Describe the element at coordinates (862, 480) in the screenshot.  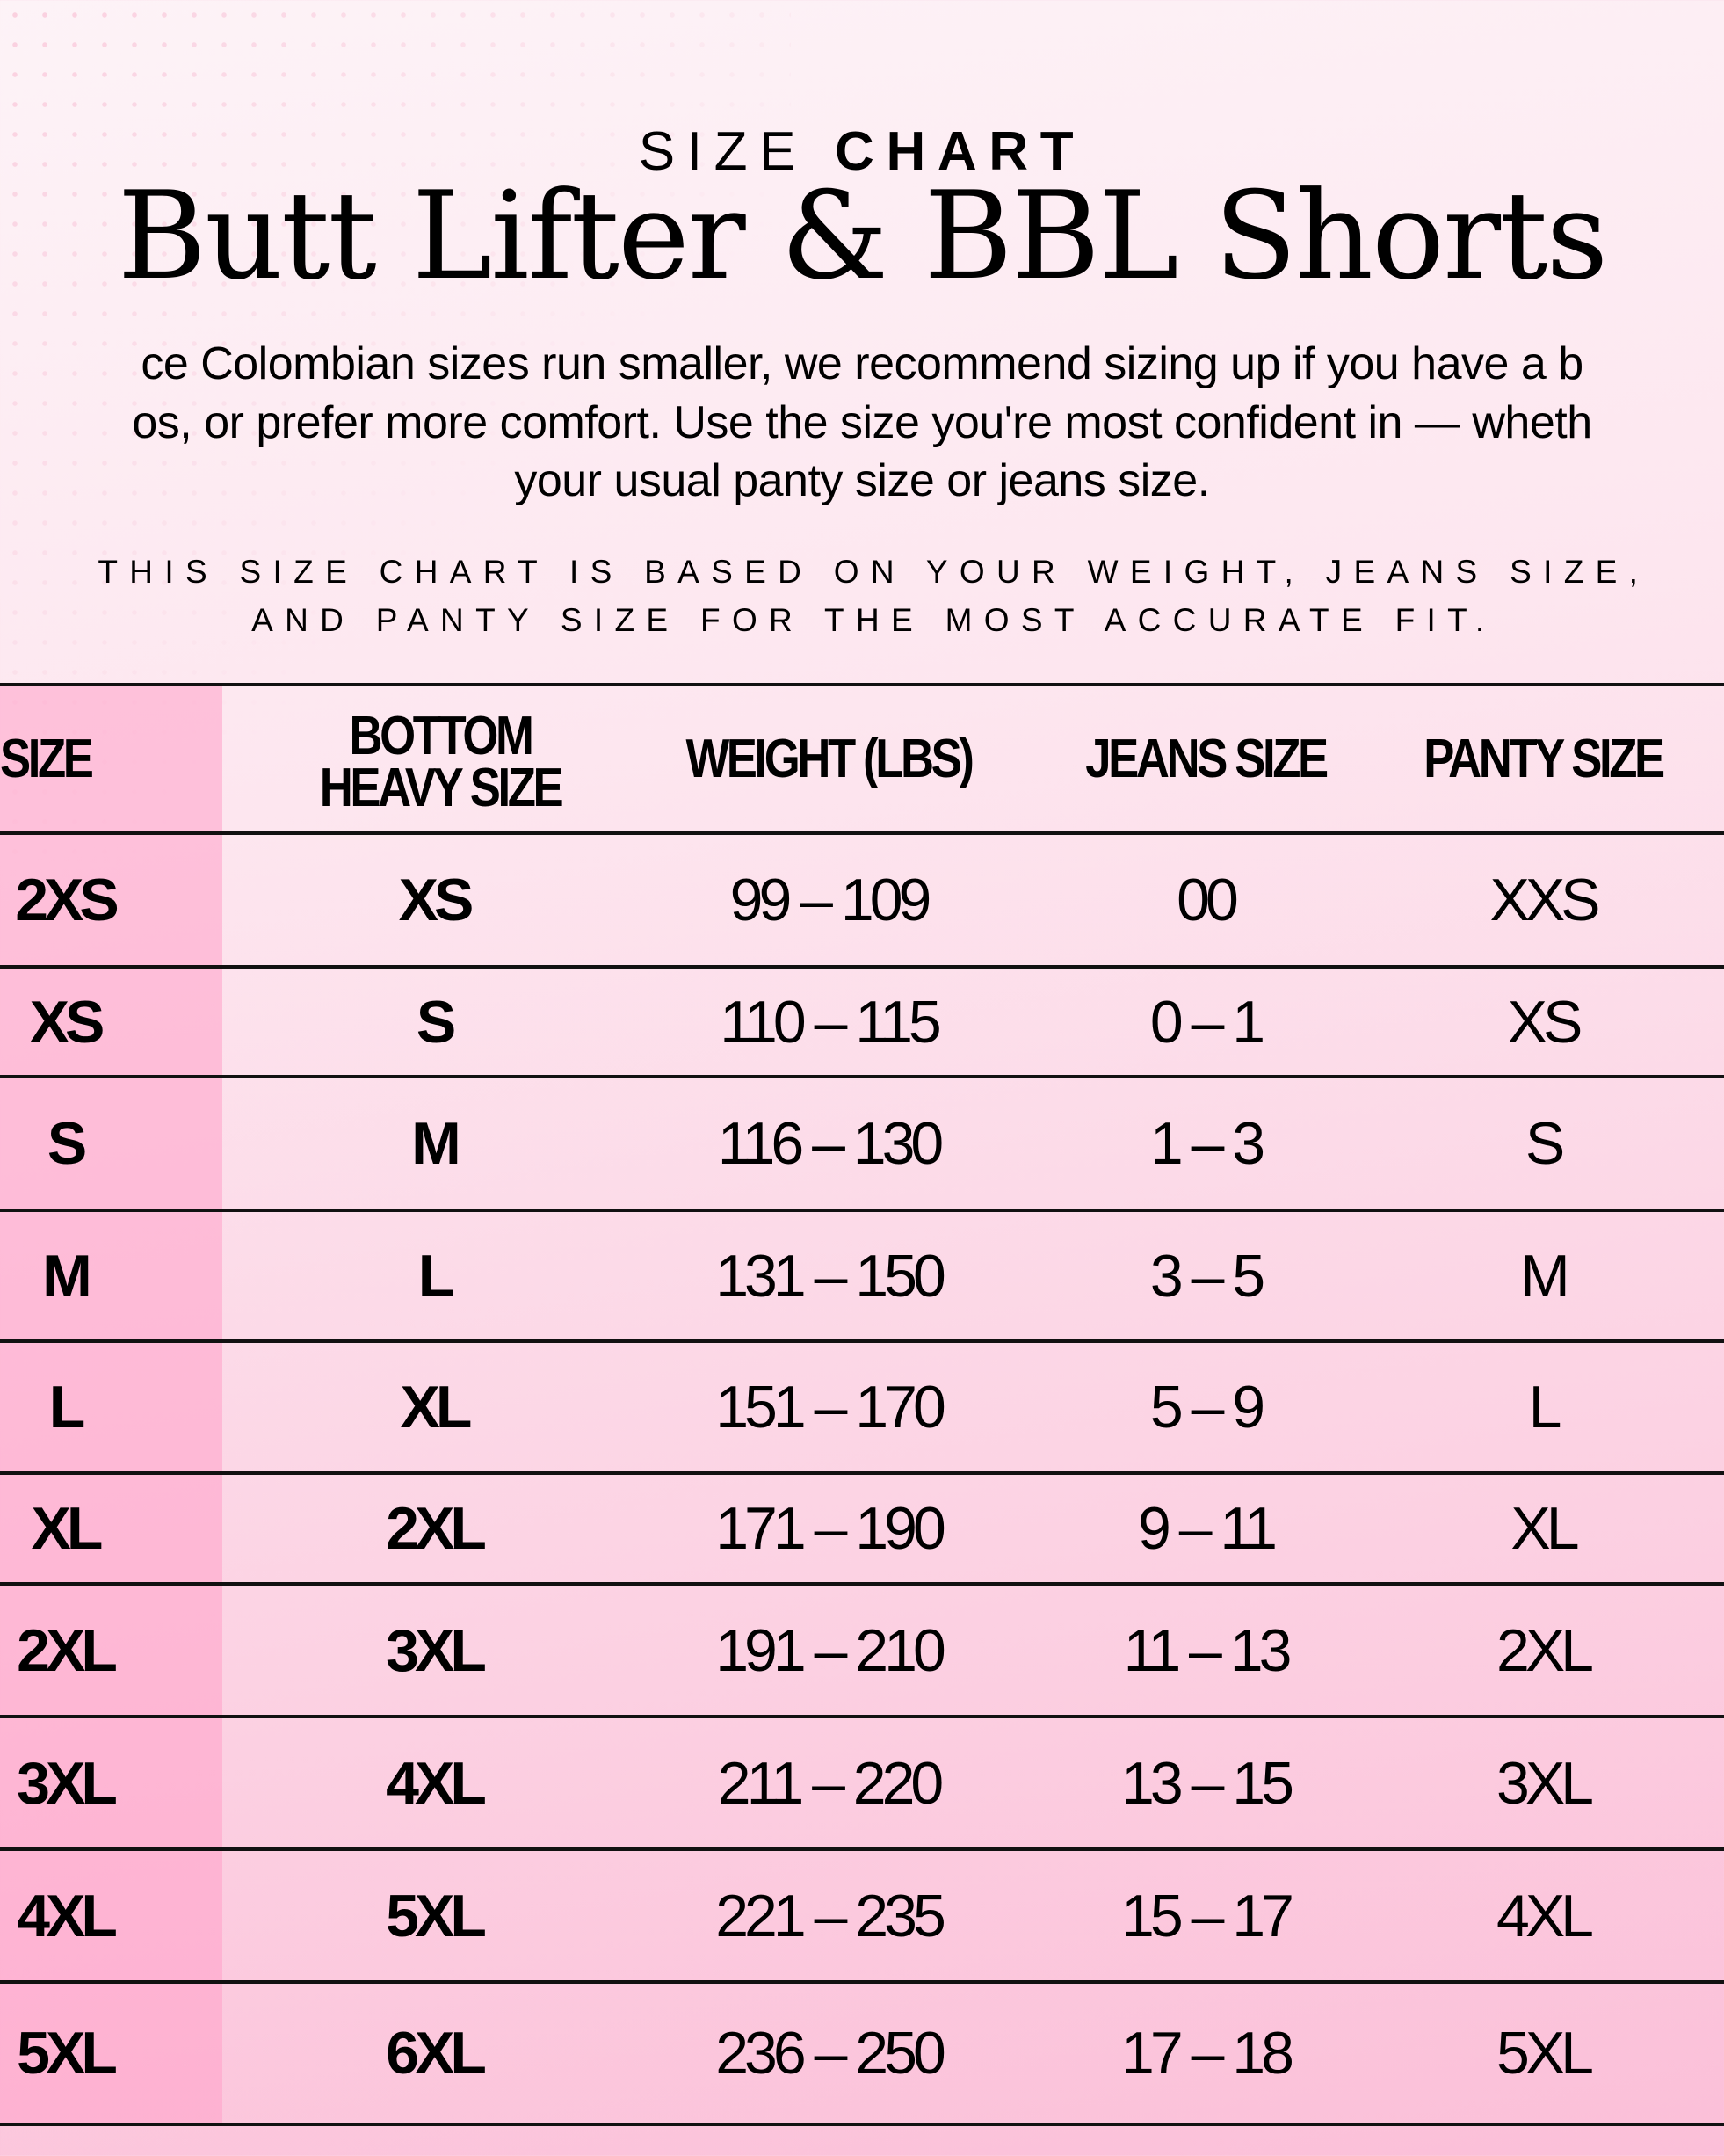
I see `intro-line-3: your usual panty size or jeans size.` at that location.